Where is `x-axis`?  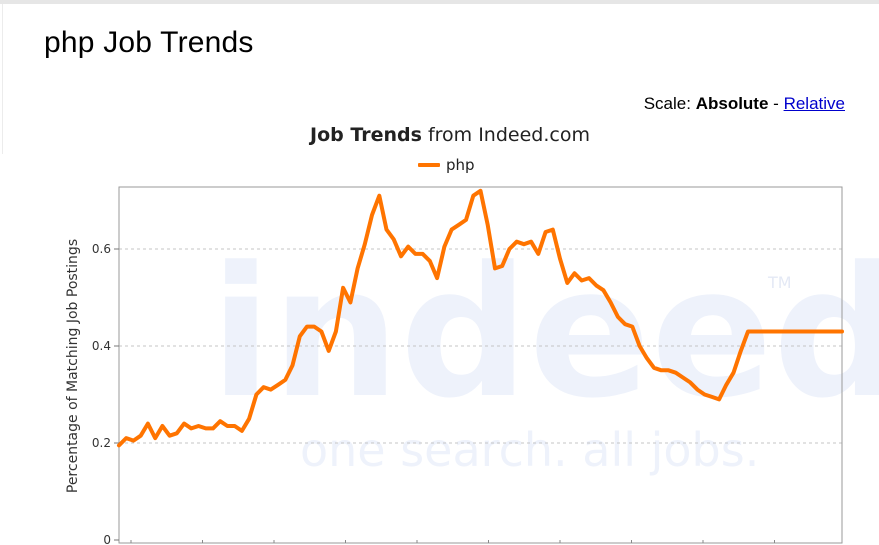
x-axis is located at coordinates (452, 541).